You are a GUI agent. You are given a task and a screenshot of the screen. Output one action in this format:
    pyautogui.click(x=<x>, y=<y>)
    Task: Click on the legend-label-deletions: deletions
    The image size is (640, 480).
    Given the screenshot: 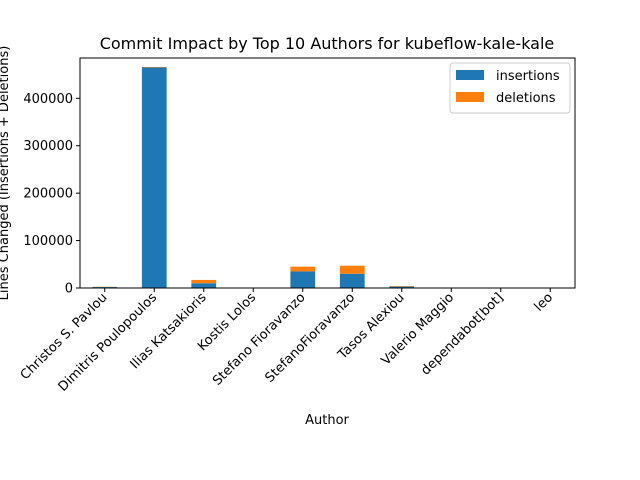 What is the action you would take?
    pyautogui.click(x=526, y=98)
    